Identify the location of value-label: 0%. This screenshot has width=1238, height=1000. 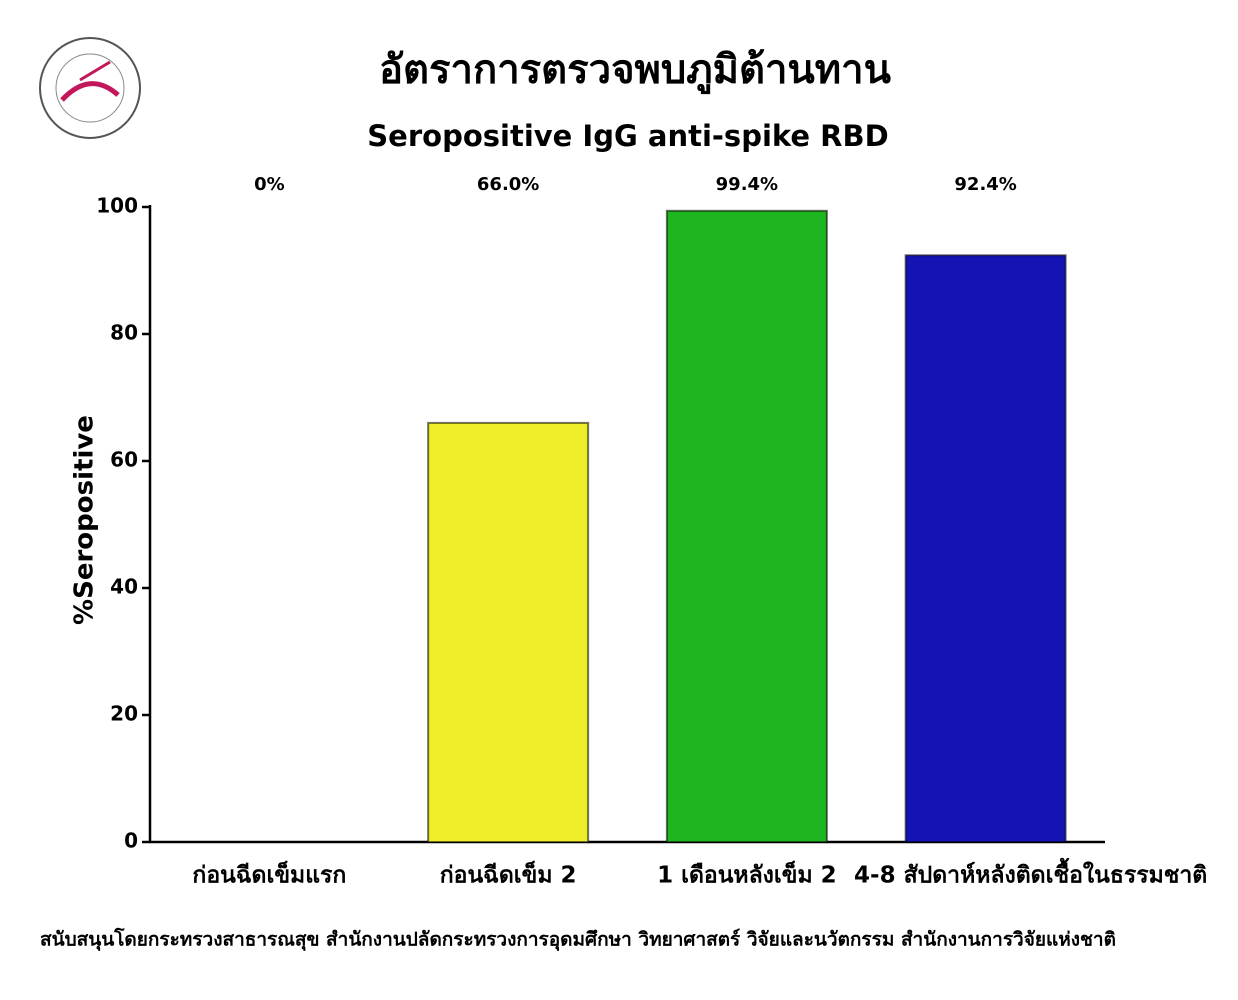
(269, 184).